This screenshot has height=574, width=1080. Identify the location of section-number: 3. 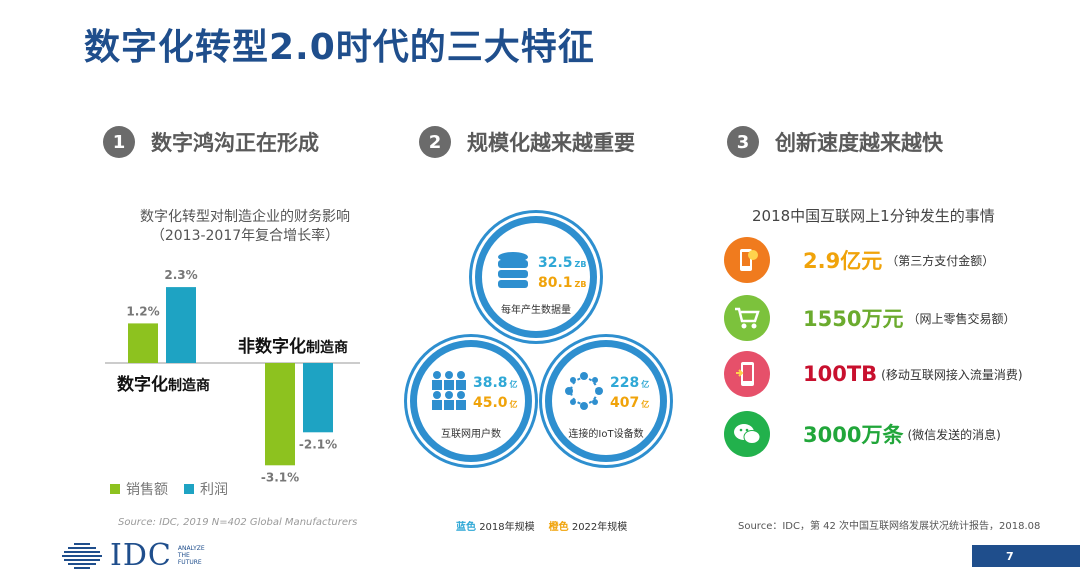
(743, 142).